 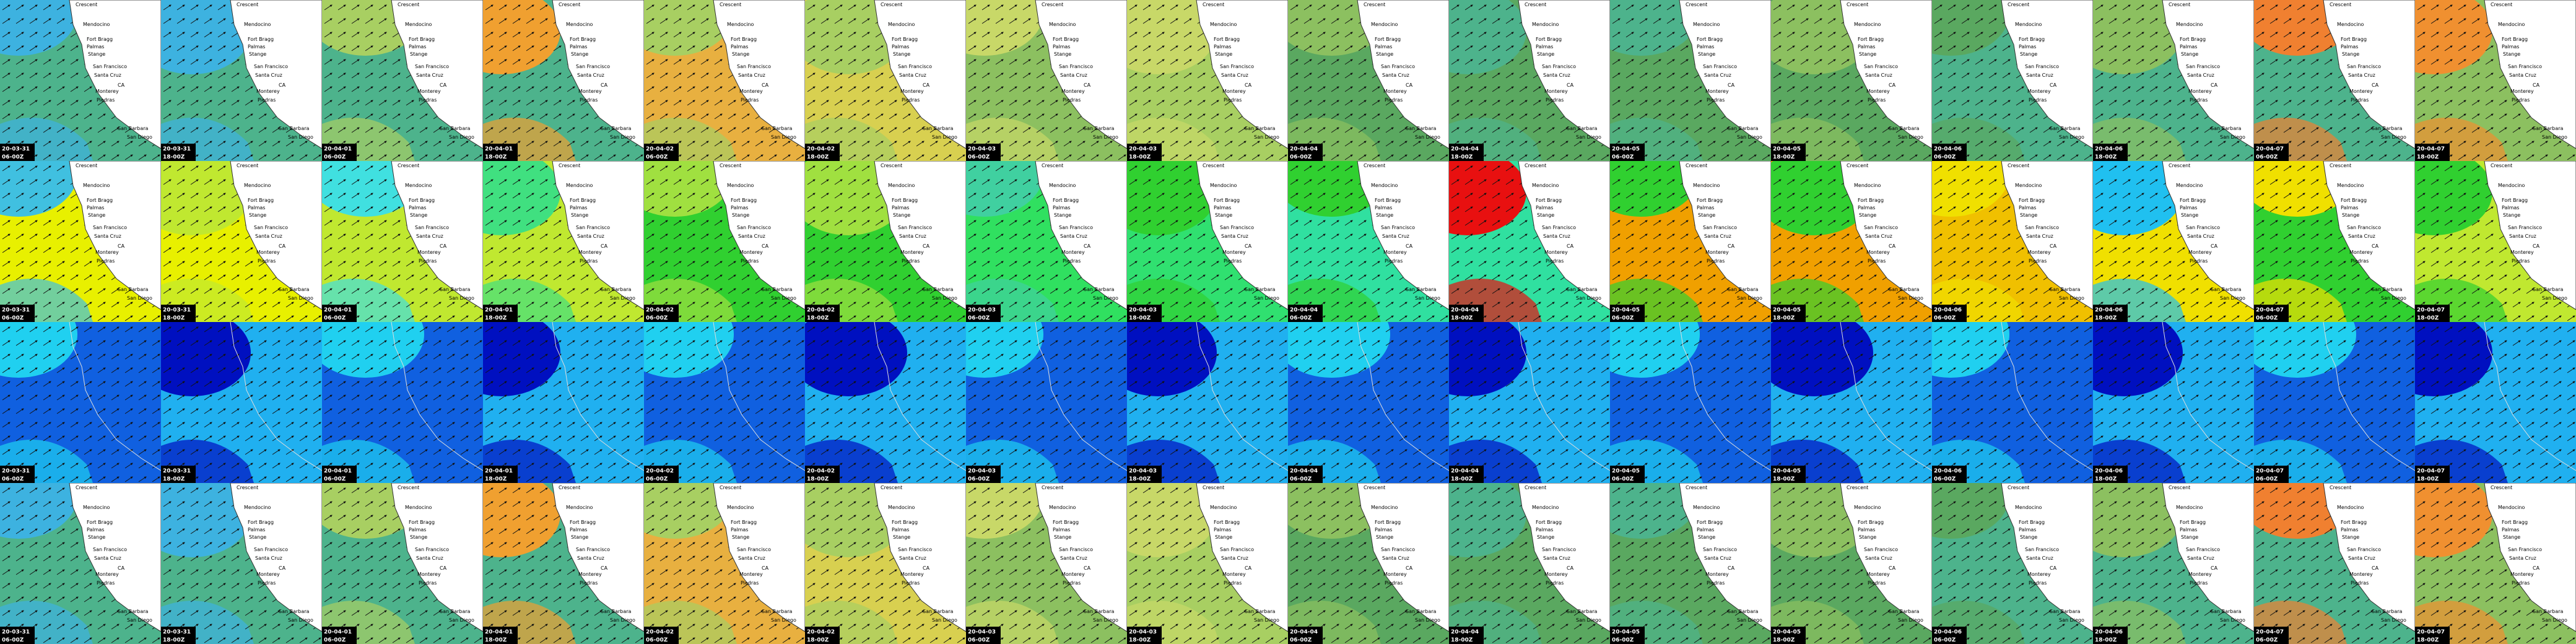 I want to click on date-label: 20-04-01, so click(x=338, y=471).